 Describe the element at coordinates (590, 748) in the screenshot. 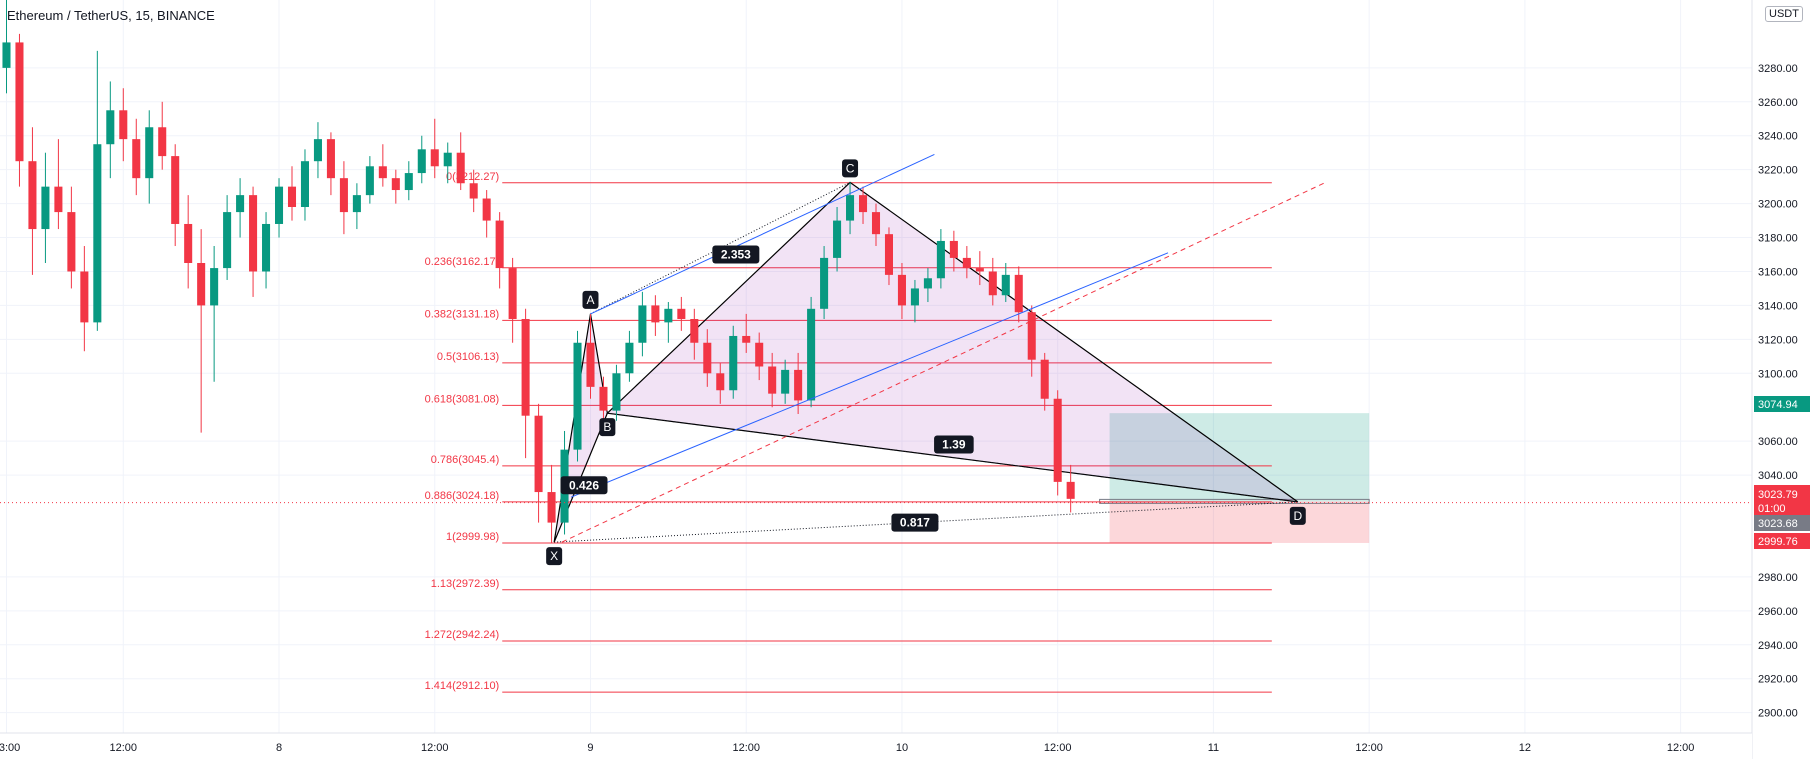

I see `time-tick-label: 9` at that location.